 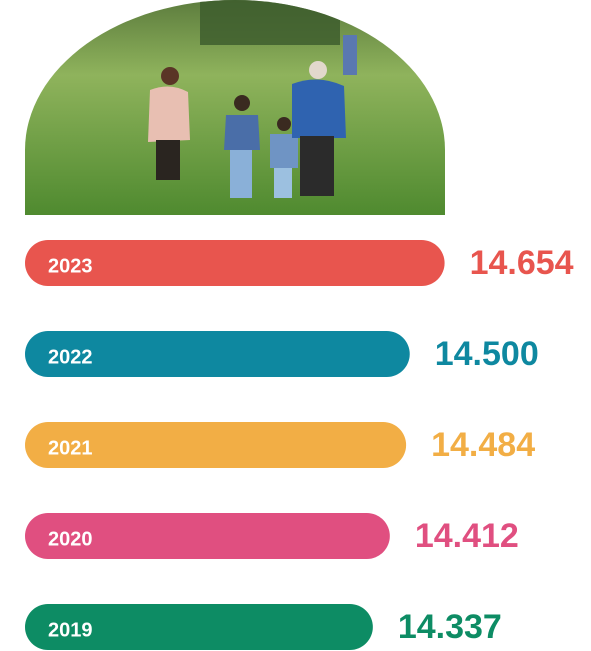 What do you see at coordinates (70, 448) in the screenshot?
I see `category-label: 2021` at bounding box center [70, 448].